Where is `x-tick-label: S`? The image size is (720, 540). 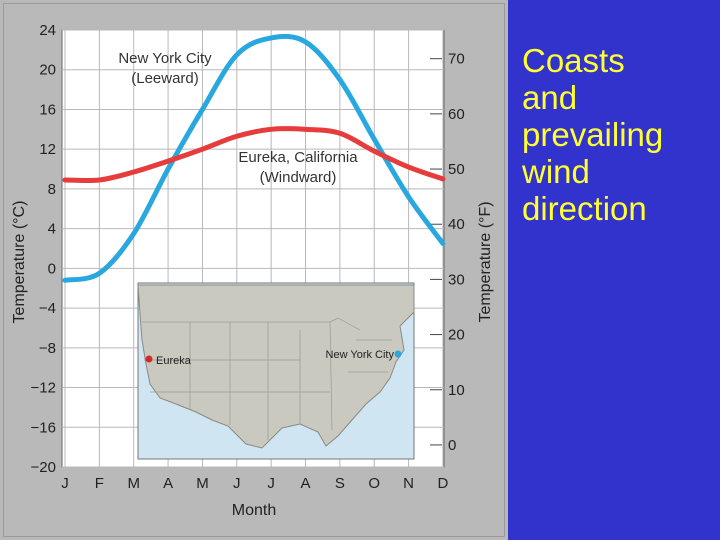 x-tick-label: S is located at coordinates (340, 483).